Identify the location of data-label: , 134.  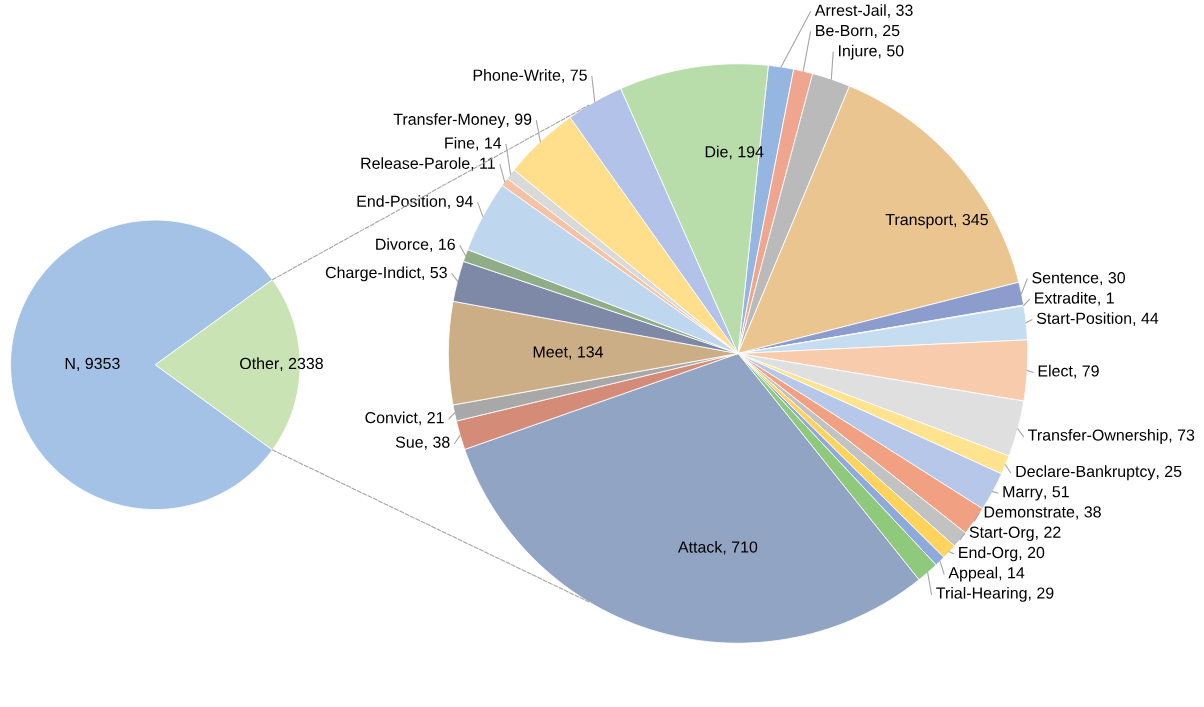
(586, 353).